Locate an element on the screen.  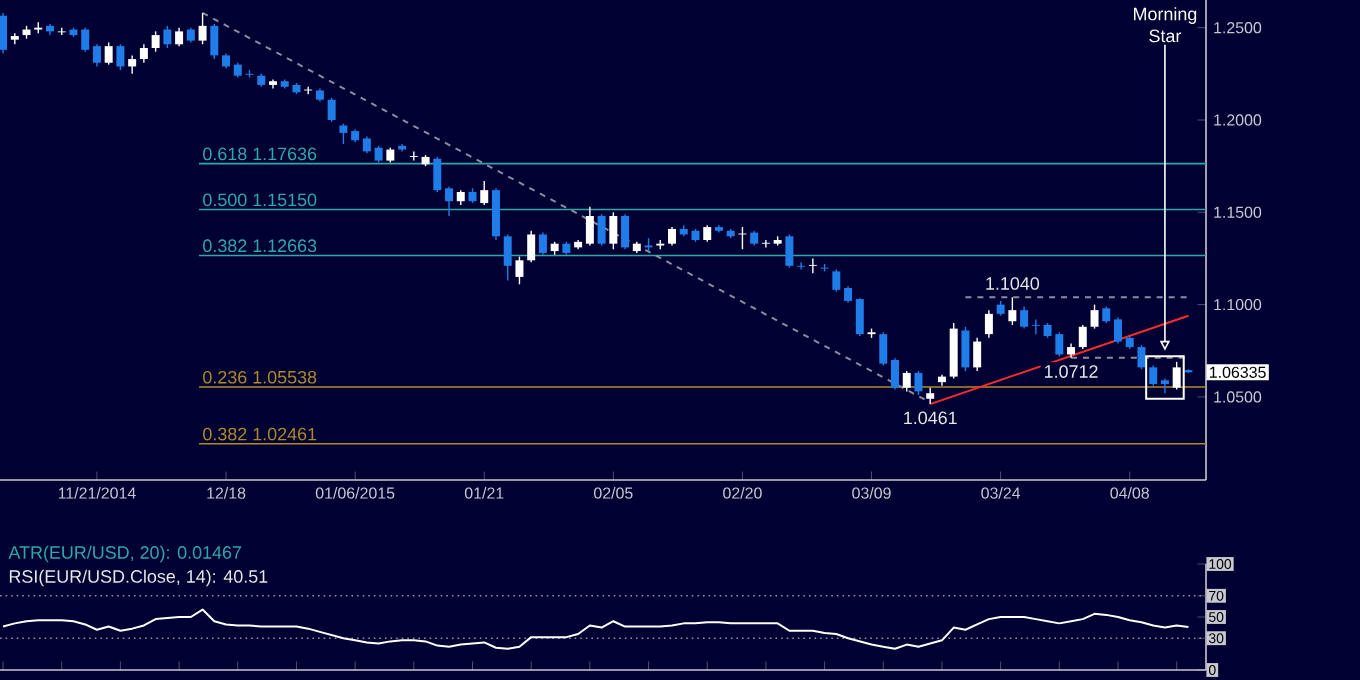
ref-line-label: 0.382 1.02461 is located at coordinates (260, 434).